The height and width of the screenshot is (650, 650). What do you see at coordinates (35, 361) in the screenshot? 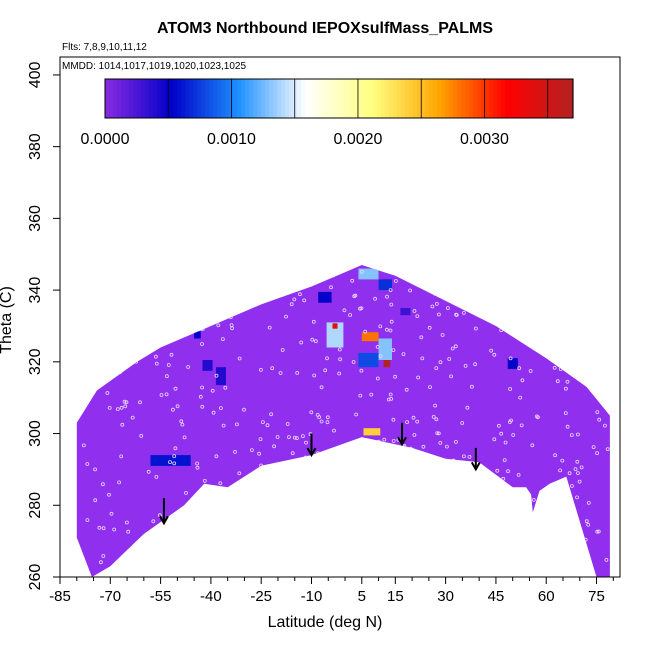
I see `y-tick-label: 320` at bounding box center [35, 361].